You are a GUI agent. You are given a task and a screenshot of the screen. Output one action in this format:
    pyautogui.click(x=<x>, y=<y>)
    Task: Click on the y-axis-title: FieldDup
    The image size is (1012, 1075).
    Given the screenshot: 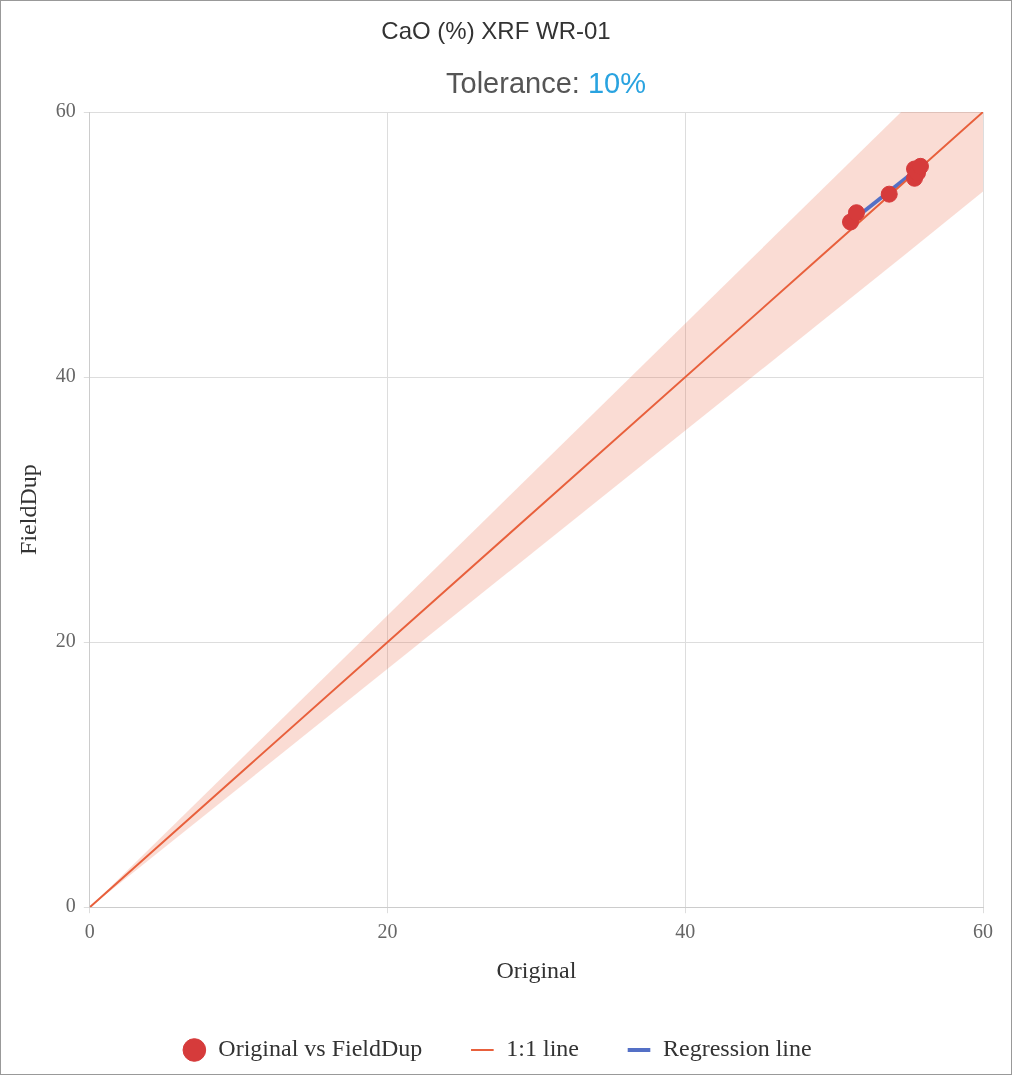 What is the action you would take?
    pyautogui.click(x=27, y=509)
    